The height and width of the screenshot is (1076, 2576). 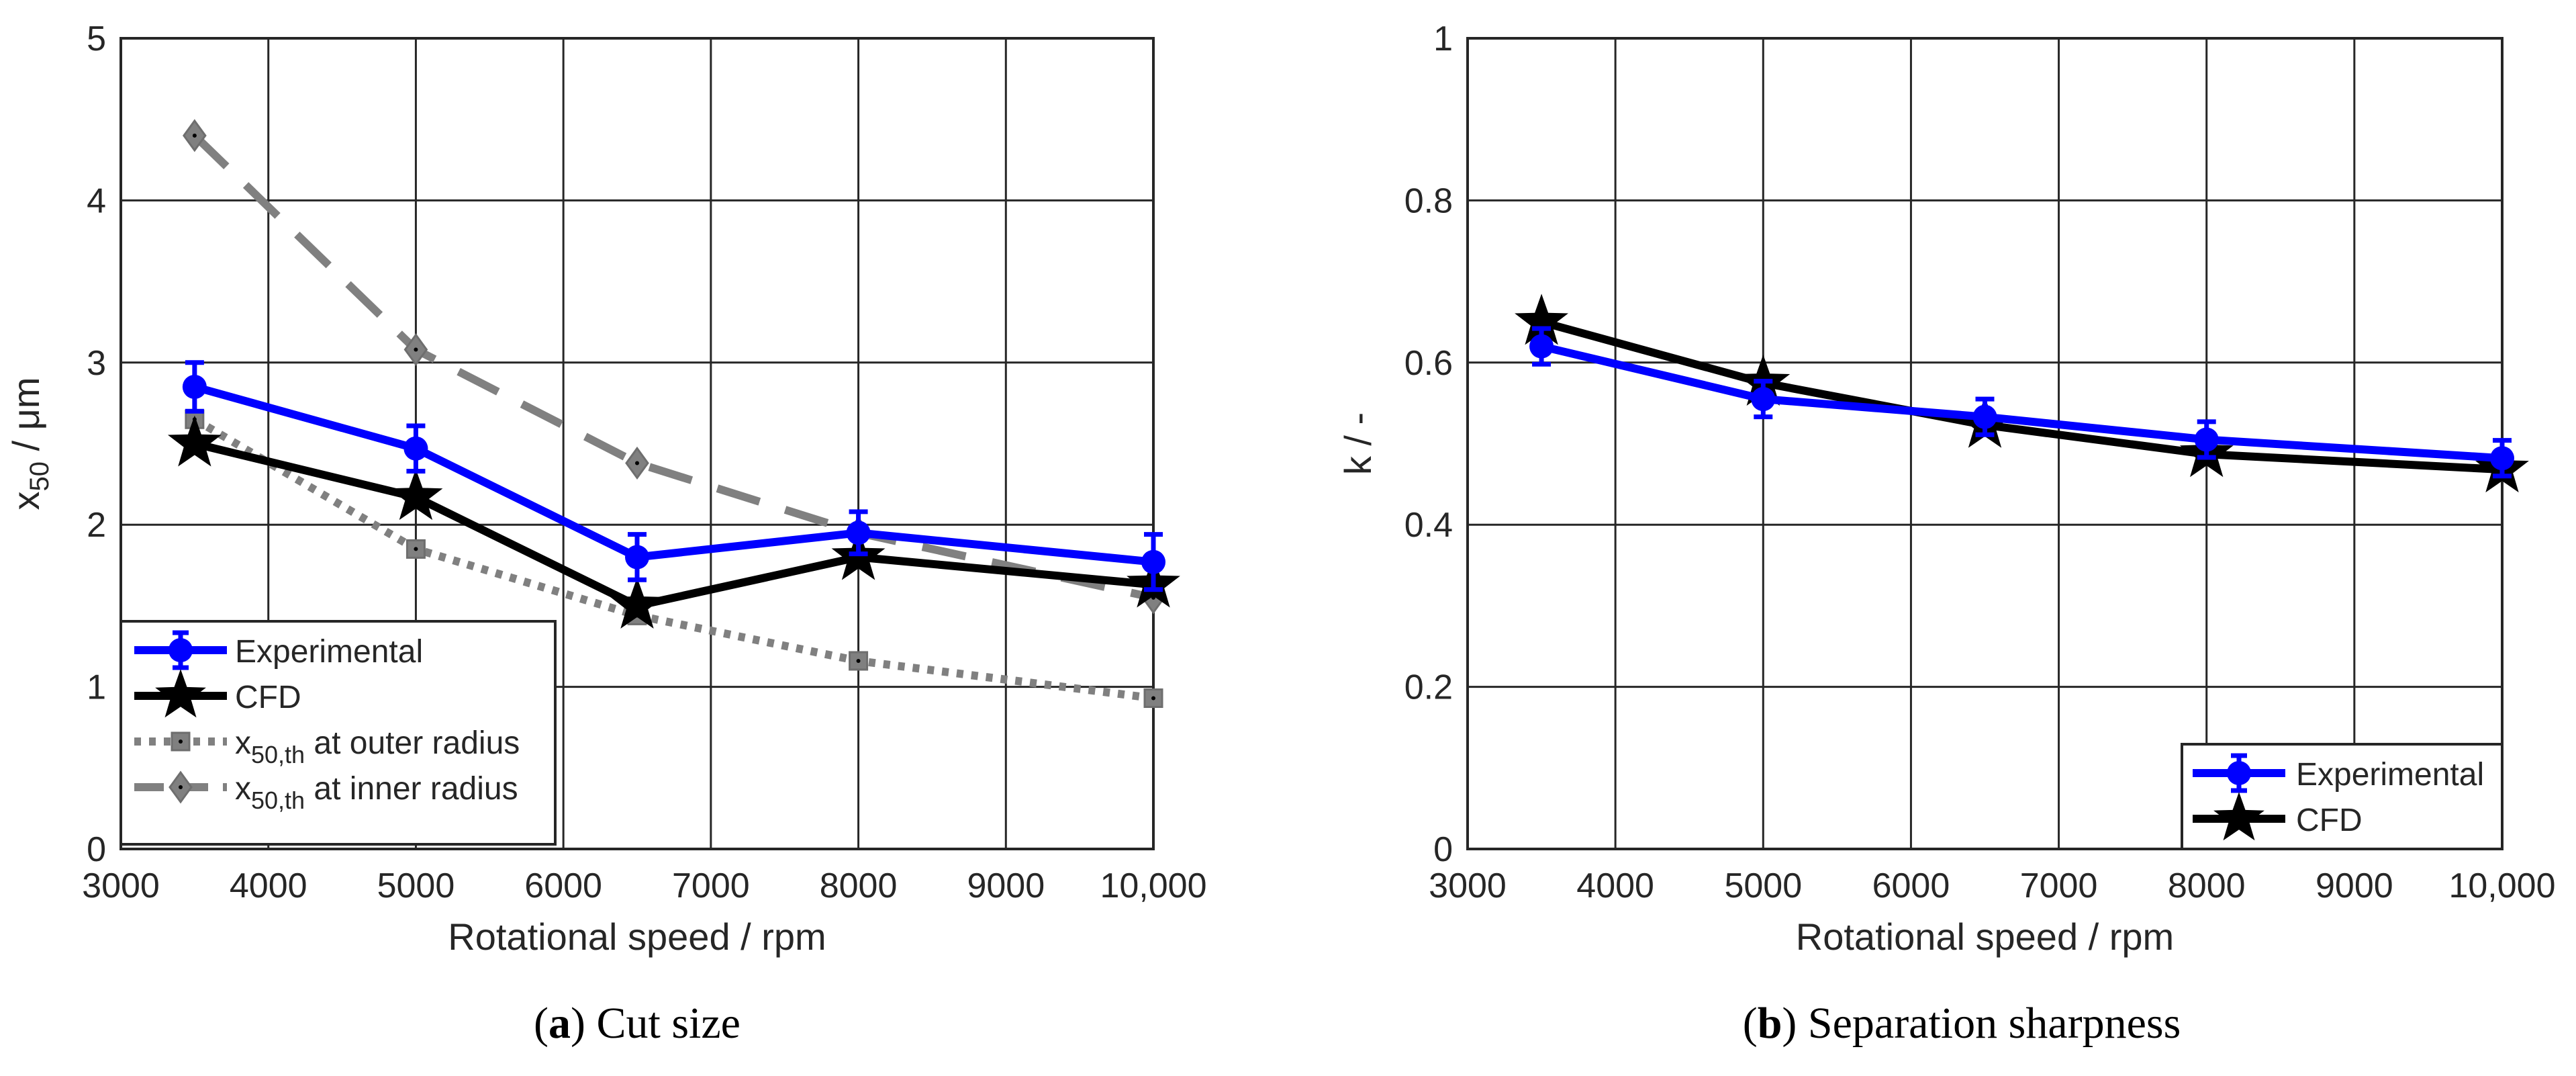 I want to click on legend: Experimental CFD, so click(x=2342, y=796).